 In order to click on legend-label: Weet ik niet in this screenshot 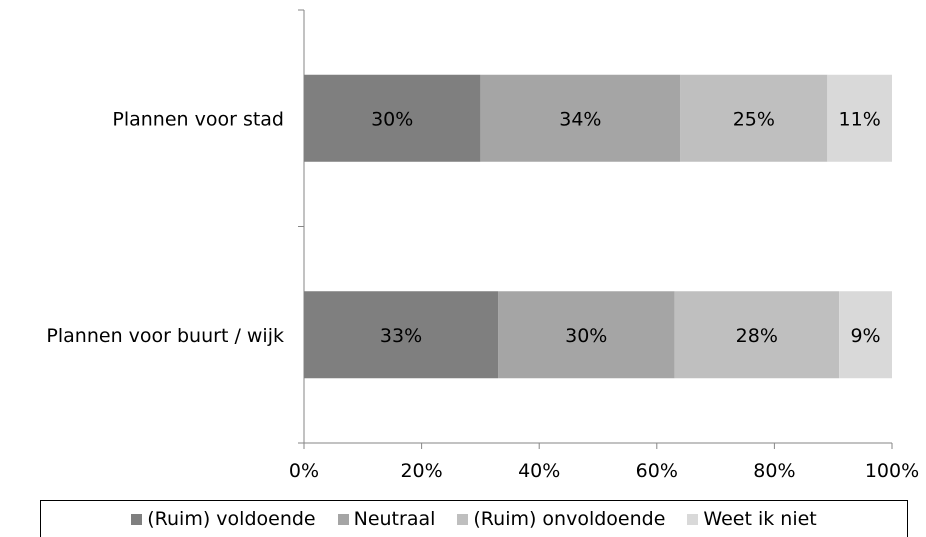, I will do `click(760, 519)`.